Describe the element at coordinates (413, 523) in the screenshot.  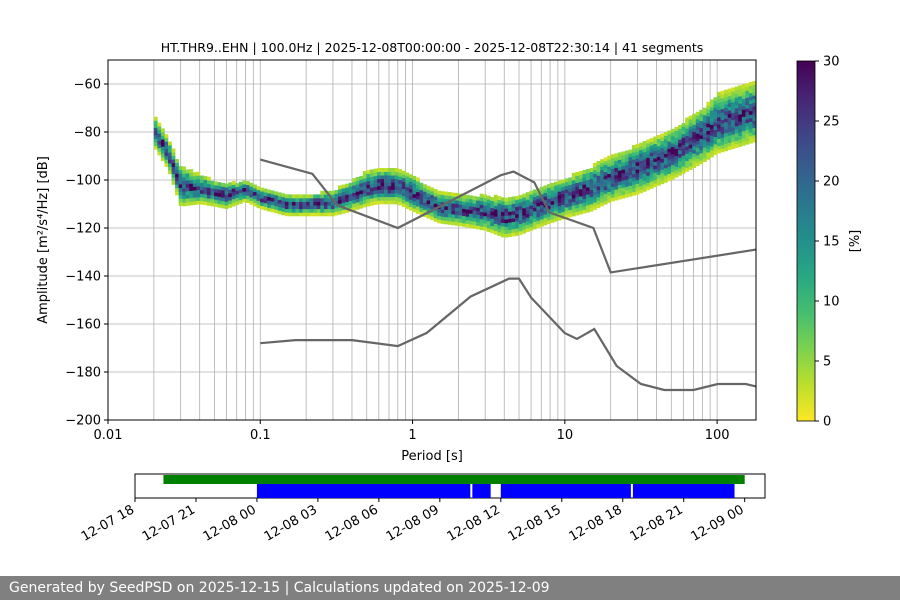
I see `timeline-tick-label: 12-08 09` at that location.